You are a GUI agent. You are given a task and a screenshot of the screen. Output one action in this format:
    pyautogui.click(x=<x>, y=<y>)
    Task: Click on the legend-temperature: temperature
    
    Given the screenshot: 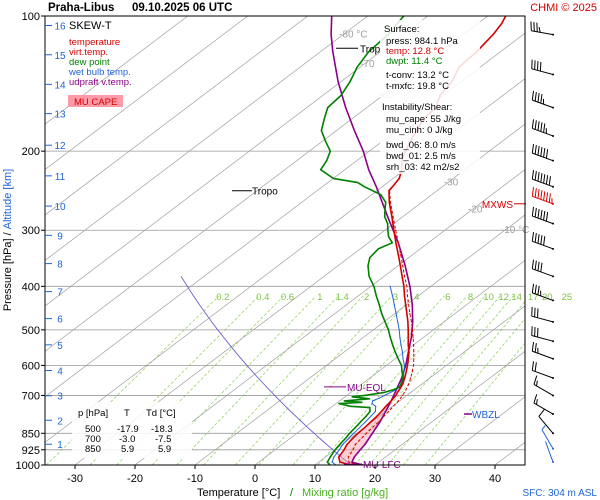 What is the action you would take?
    pyautogui.click(x=94, y=42)
    